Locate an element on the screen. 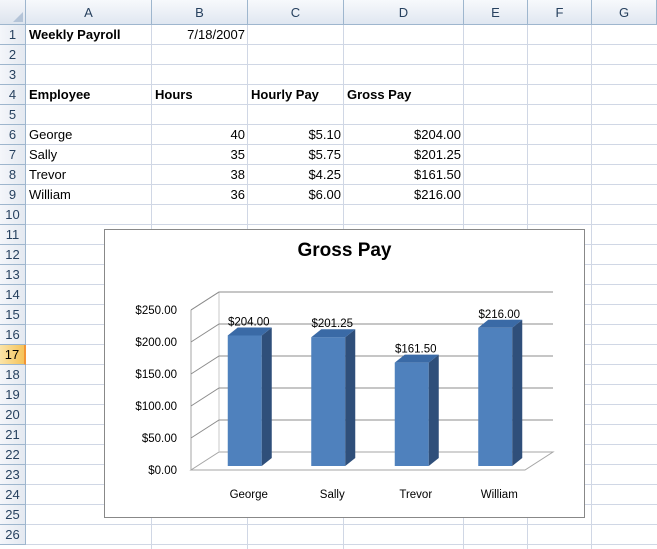 The width and height of the screenshot is (657, 549). row-header-21: 21 is located at coordinates (13, 435).